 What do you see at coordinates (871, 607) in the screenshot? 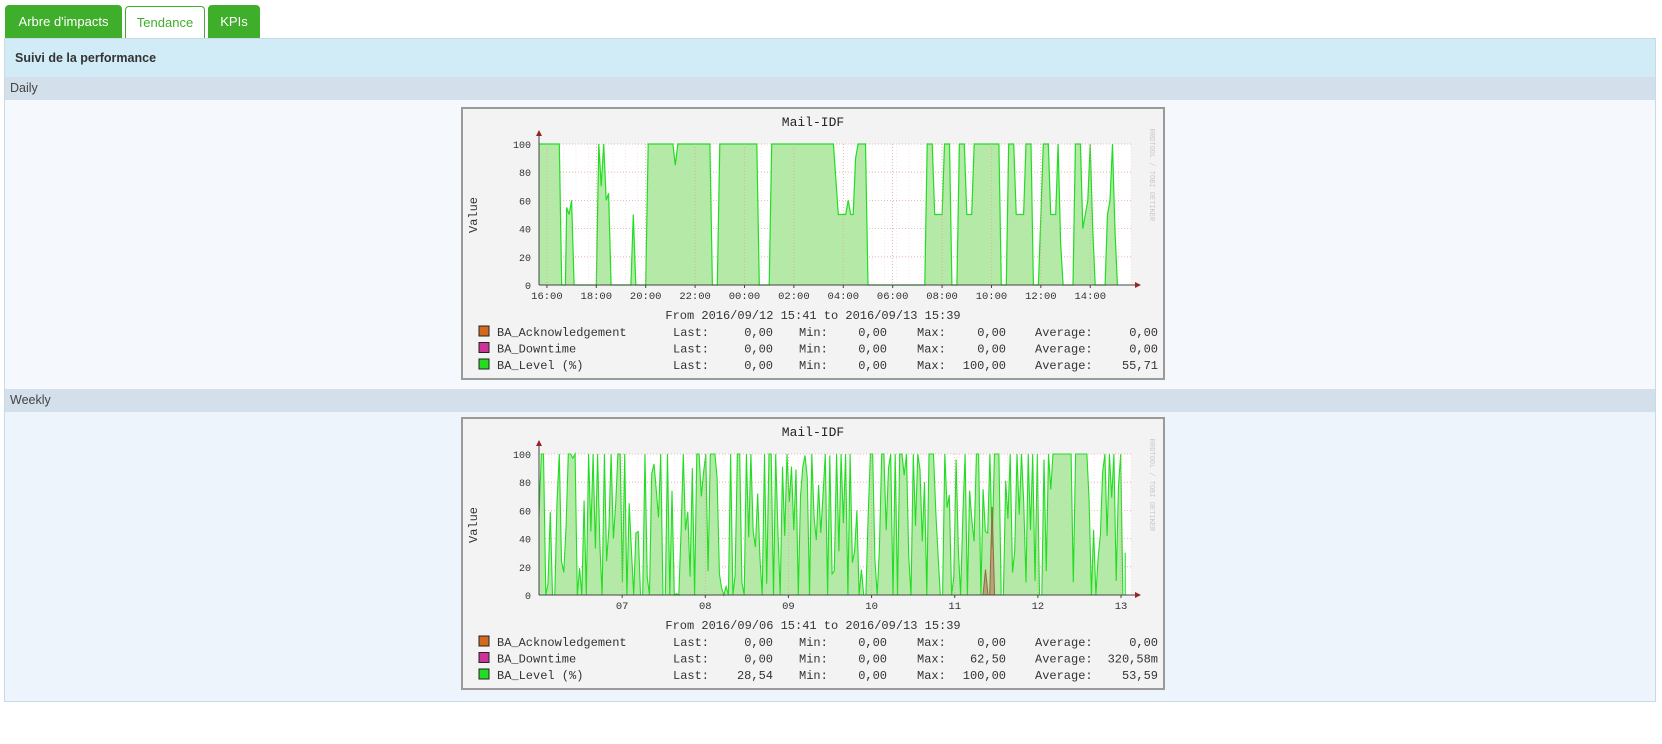
I see `x-tick-label: 10` at bounding box center [871, 607].